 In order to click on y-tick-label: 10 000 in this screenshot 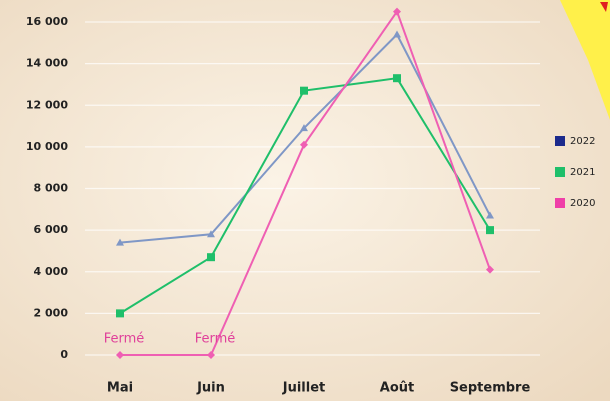, I will do `click(47, 146)`.